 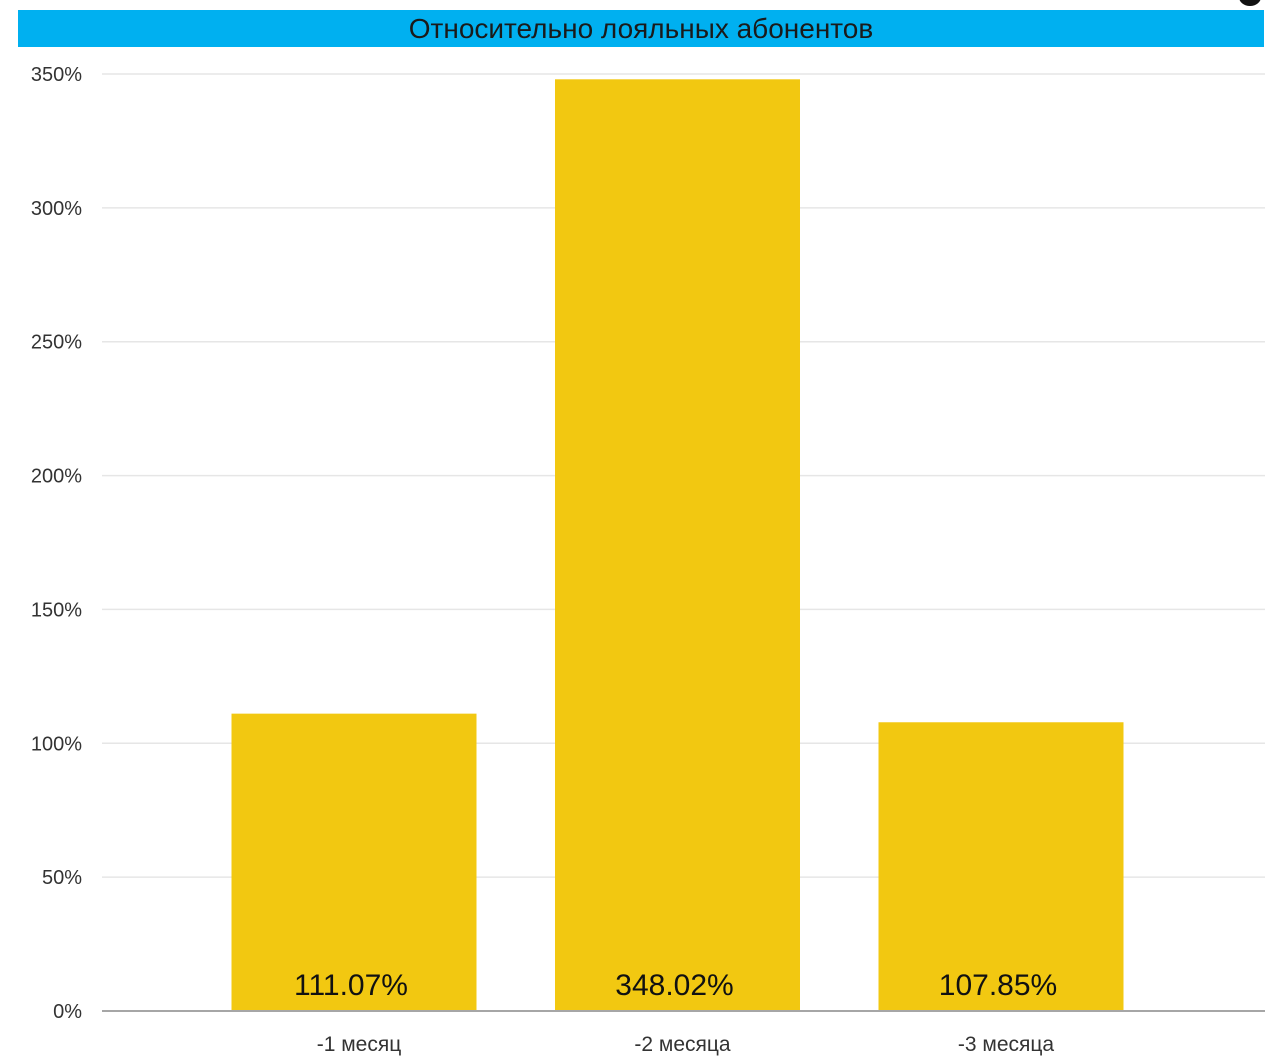 I want to click on chart-title: Относительно лояльных абонентов, so click(x=641, y=28).